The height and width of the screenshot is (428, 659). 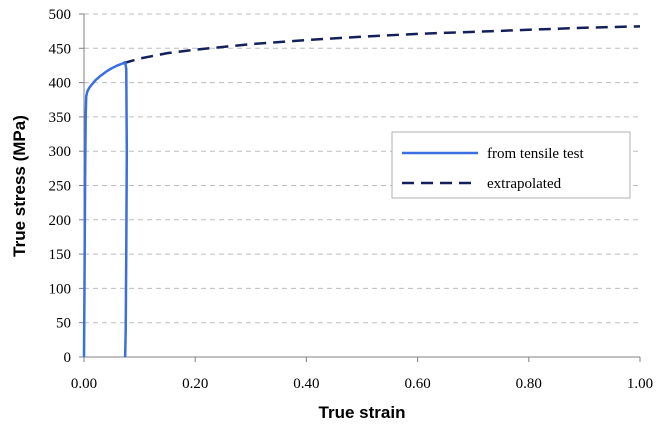 I want to click on x-tick-label: 1.00, so click(x=640, y=384).